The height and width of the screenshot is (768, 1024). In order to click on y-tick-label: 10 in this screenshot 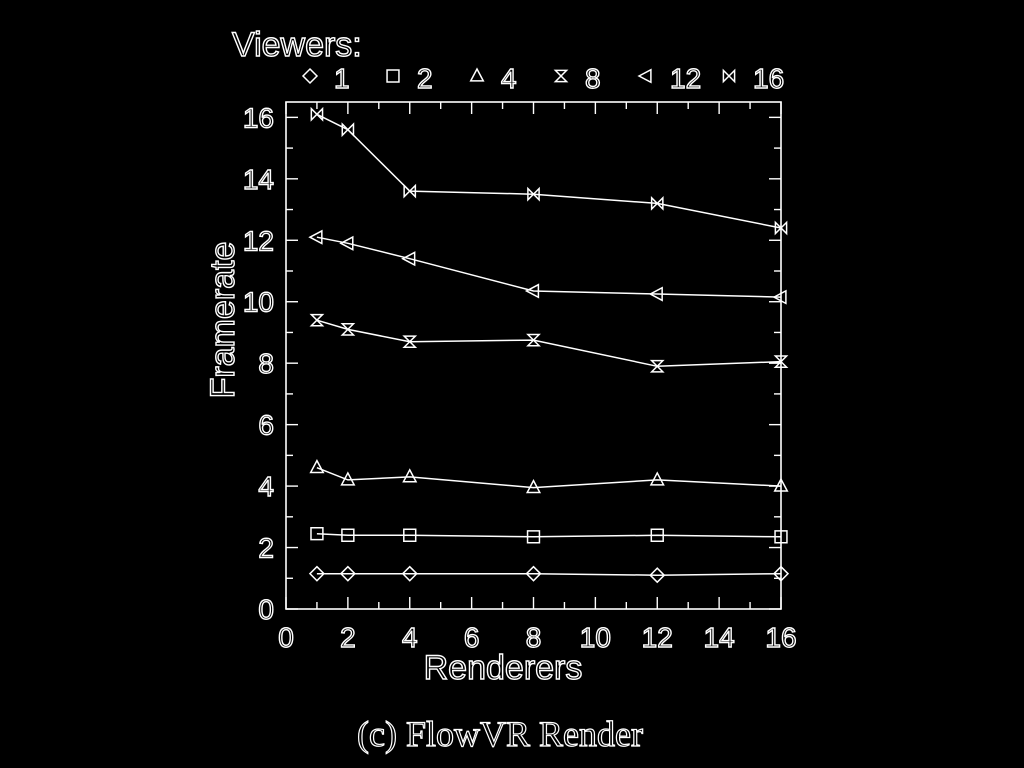, I will do `click(258, 302)`.